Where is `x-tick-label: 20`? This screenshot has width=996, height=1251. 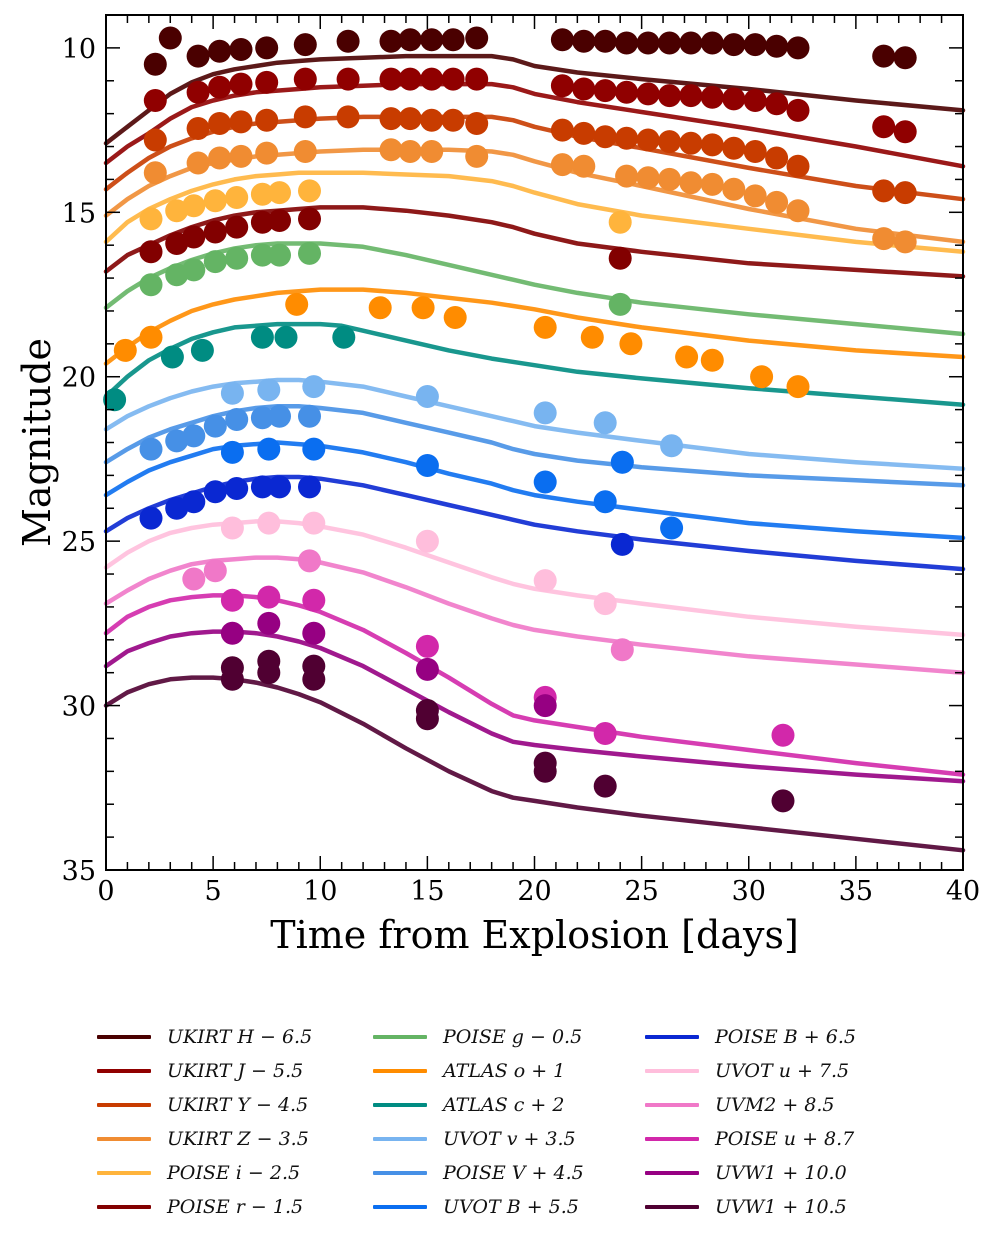
x-tick-label: 20 is located at coordinates (534, 891).